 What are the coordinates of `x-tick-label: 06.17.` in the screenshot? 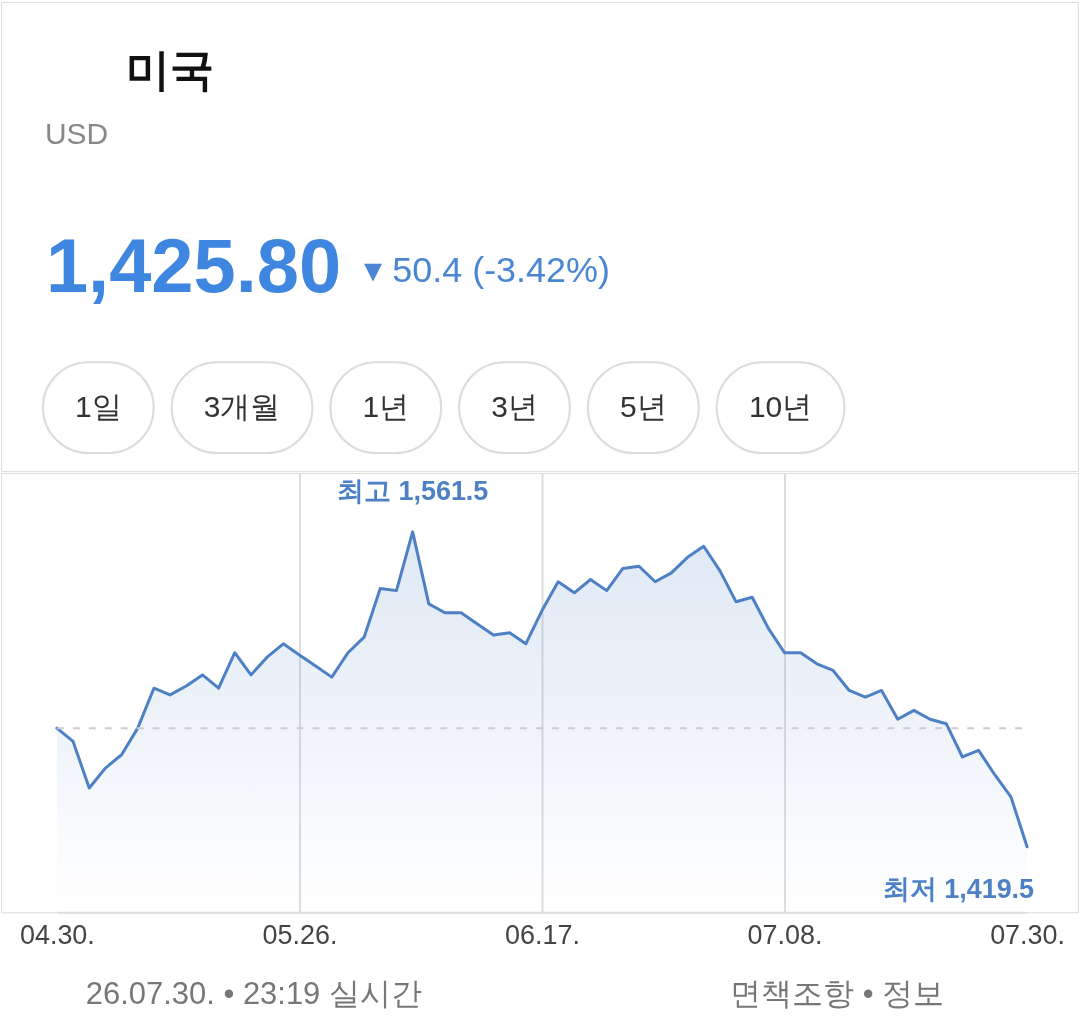 It's located at (542, 934).